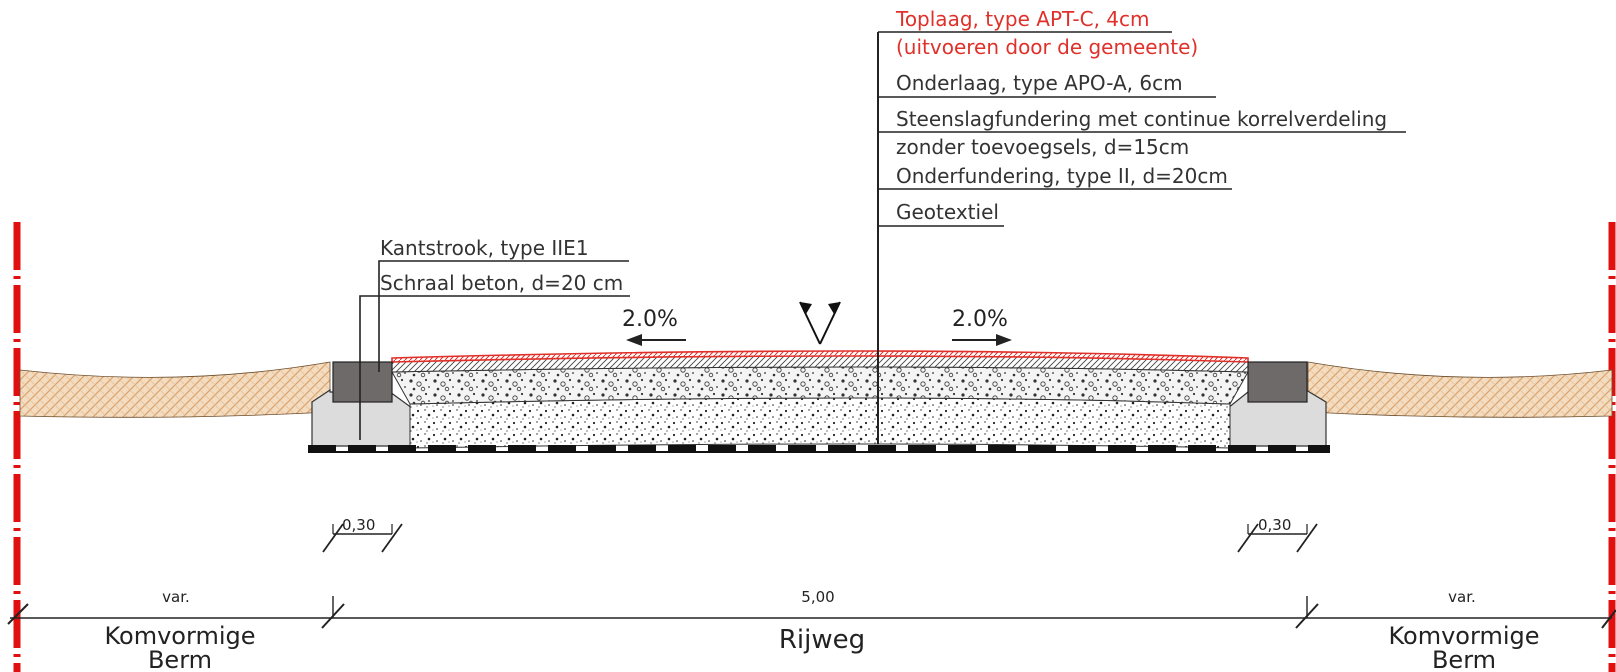 This screenshot has width=1616, height=672. Describe the element at coordinates (820, 423) in the screenshot. I see `subbase-layer` at that location.